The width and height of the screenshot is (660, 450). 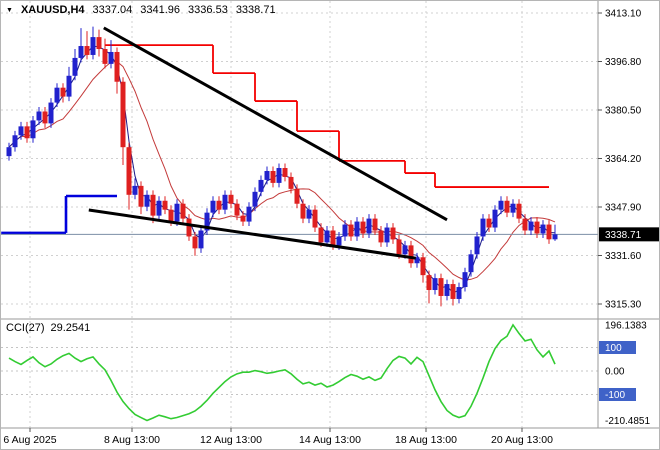 What do you see at coordinates (627, 421) in the screenshot?
I see `svg-text: -210.4851` at bounding box center [627, 421].